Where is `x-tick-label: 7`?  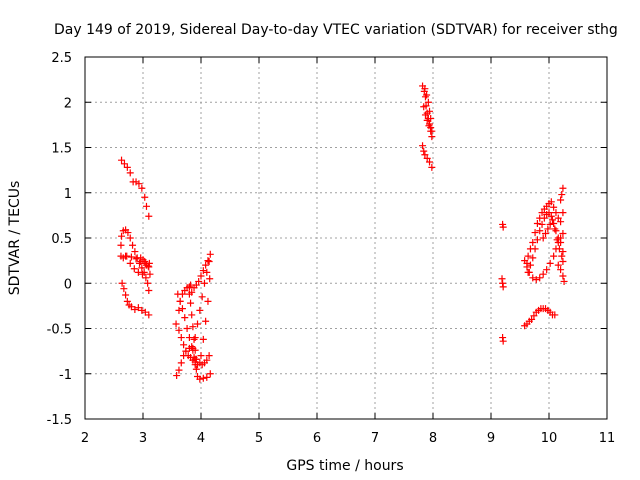 x-tick-label: 7 is located at coordinates (375, 438).